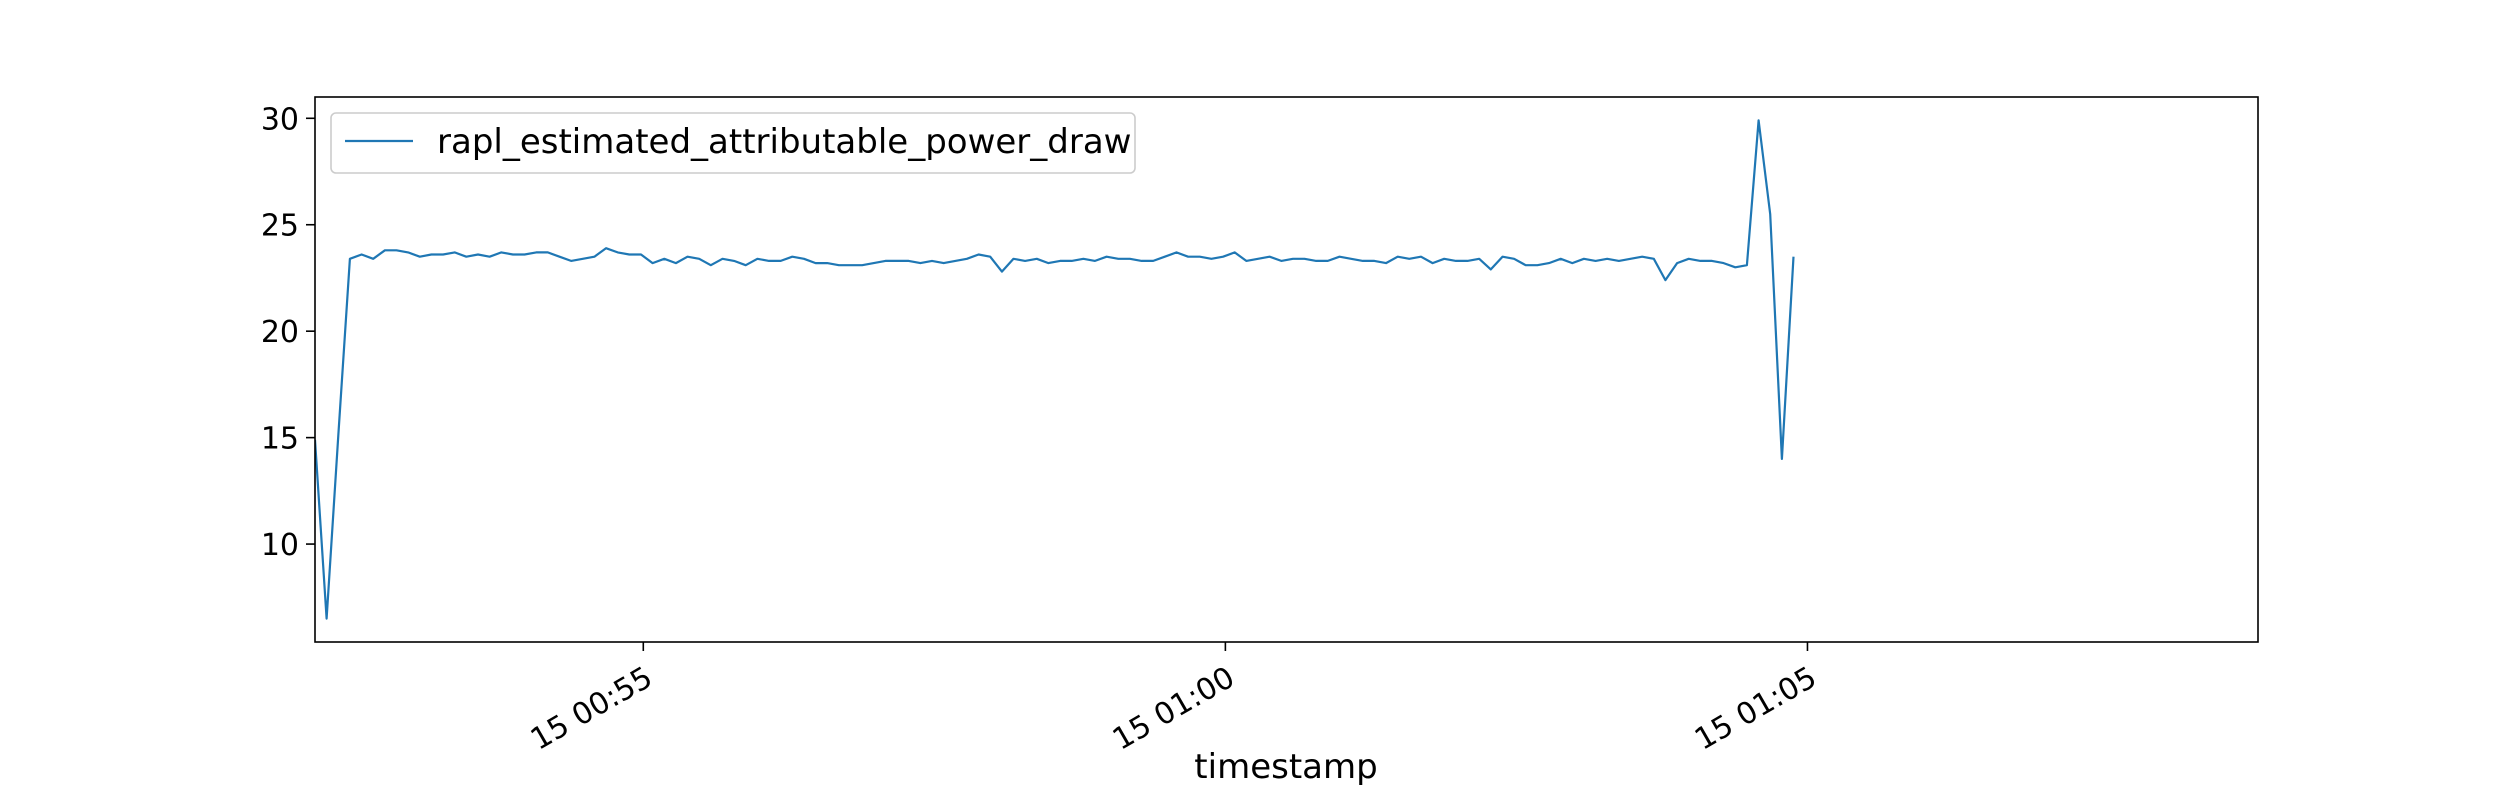 Image resolution: width=2500 pixels, height=800 pixels. What do you see at coordinates (280, 545) in the screenshot?
I see `y-tick-label: 10` at bounding box center [280, 545].